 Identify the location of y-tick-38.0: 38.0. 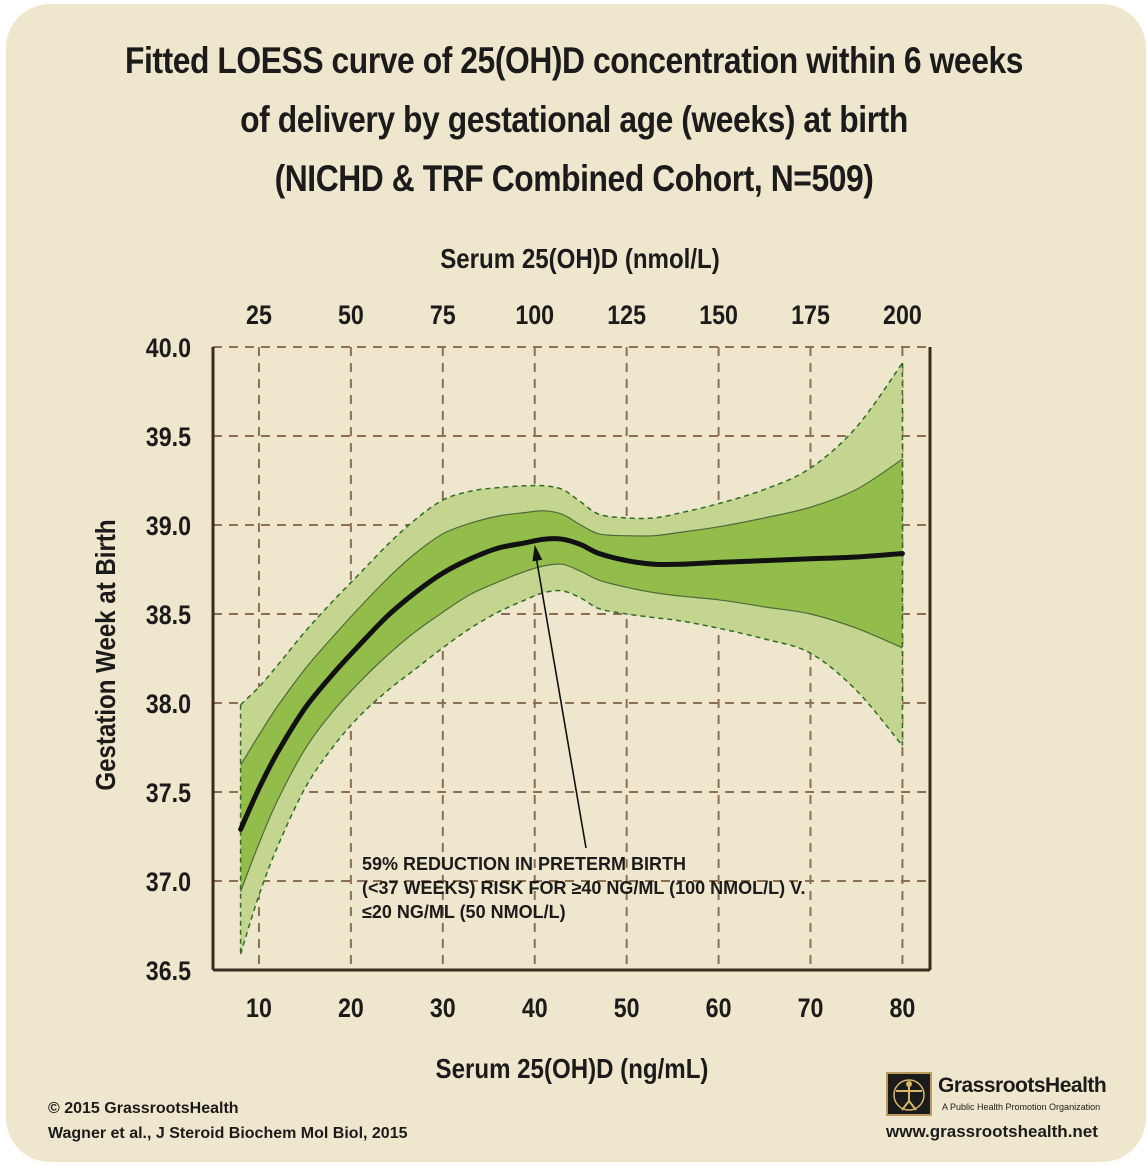
(168, 704).